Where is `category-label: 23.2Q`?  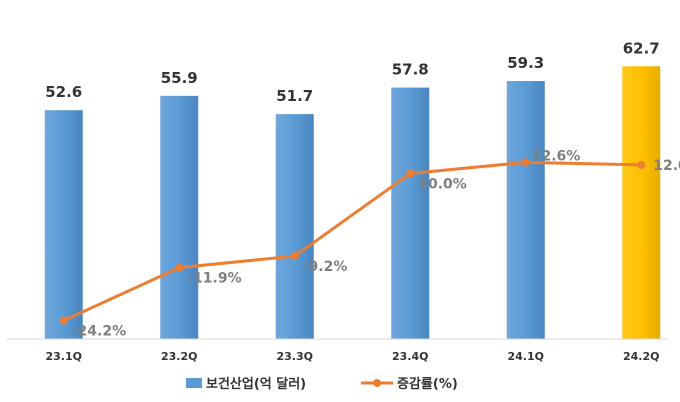
category-label: 23.2Q is located at coordinates (179, 356).